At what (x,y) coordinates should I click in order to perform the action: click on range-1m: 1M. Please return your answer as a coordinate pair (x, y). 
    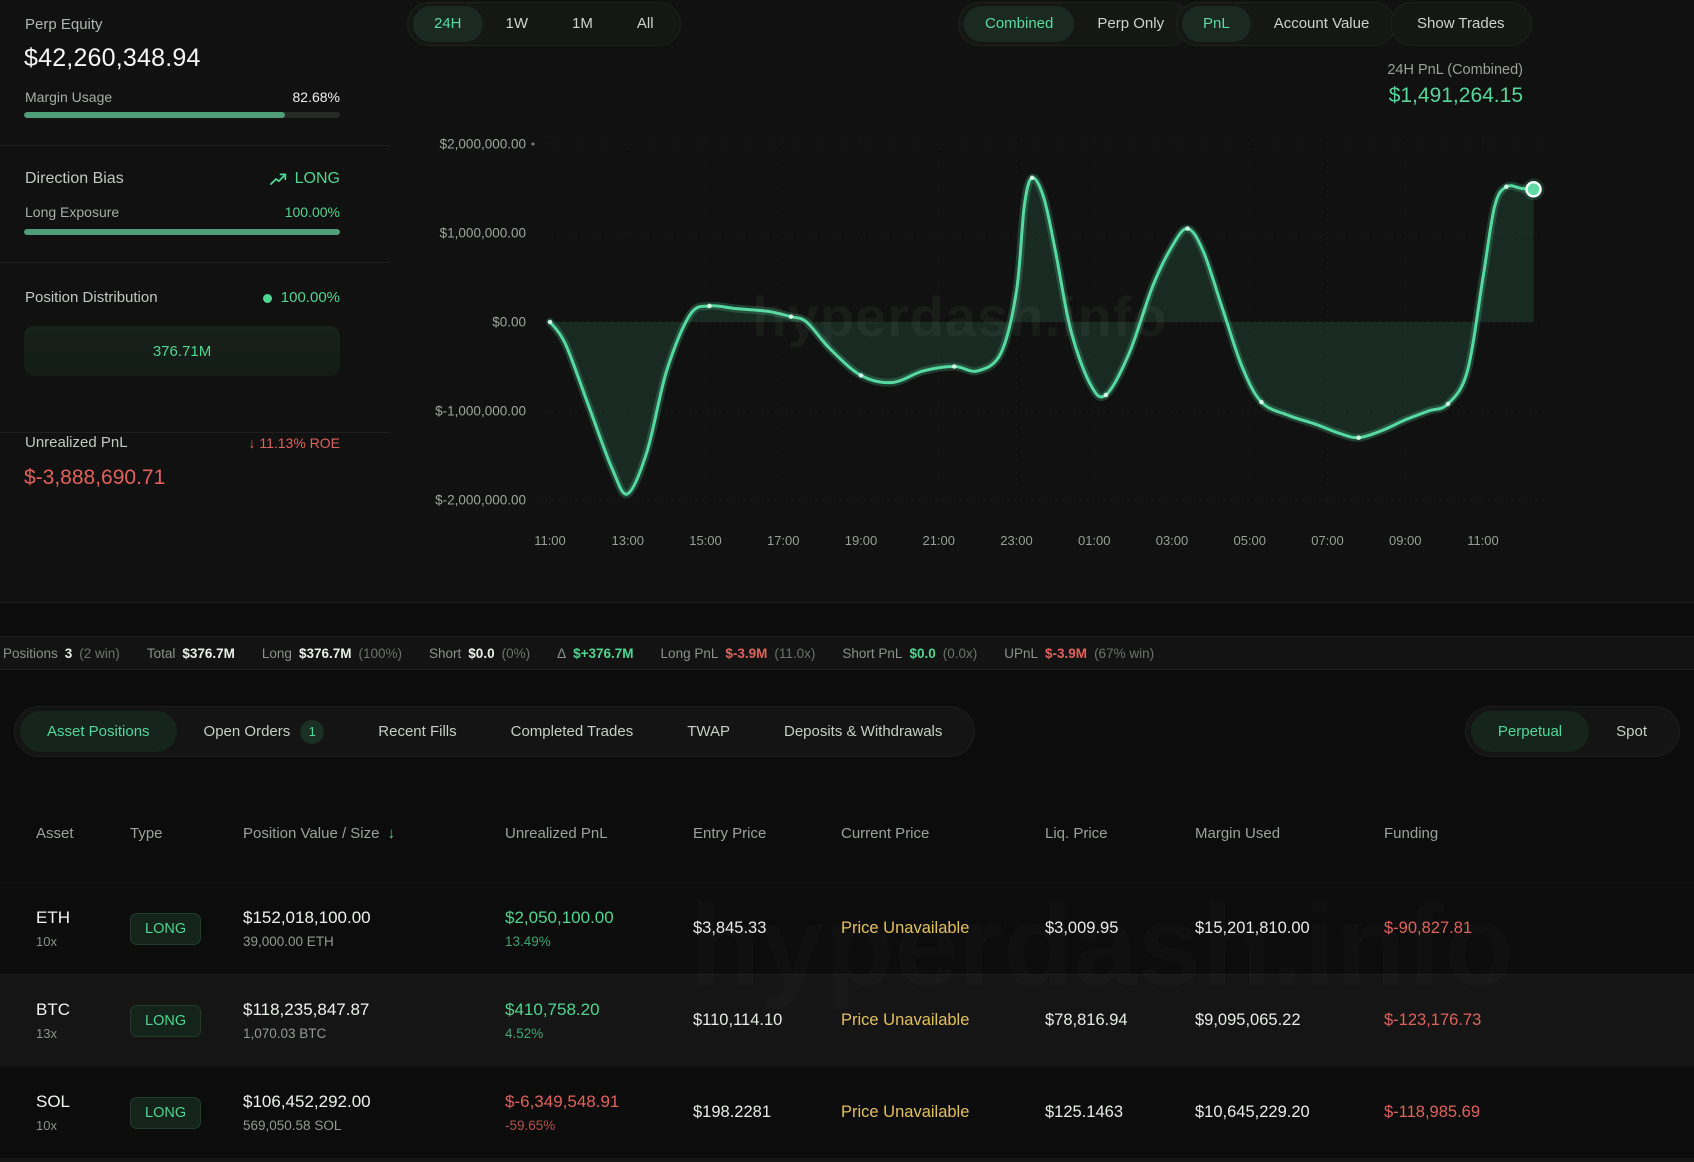
    Looking at the image, I should click on (582, 23).